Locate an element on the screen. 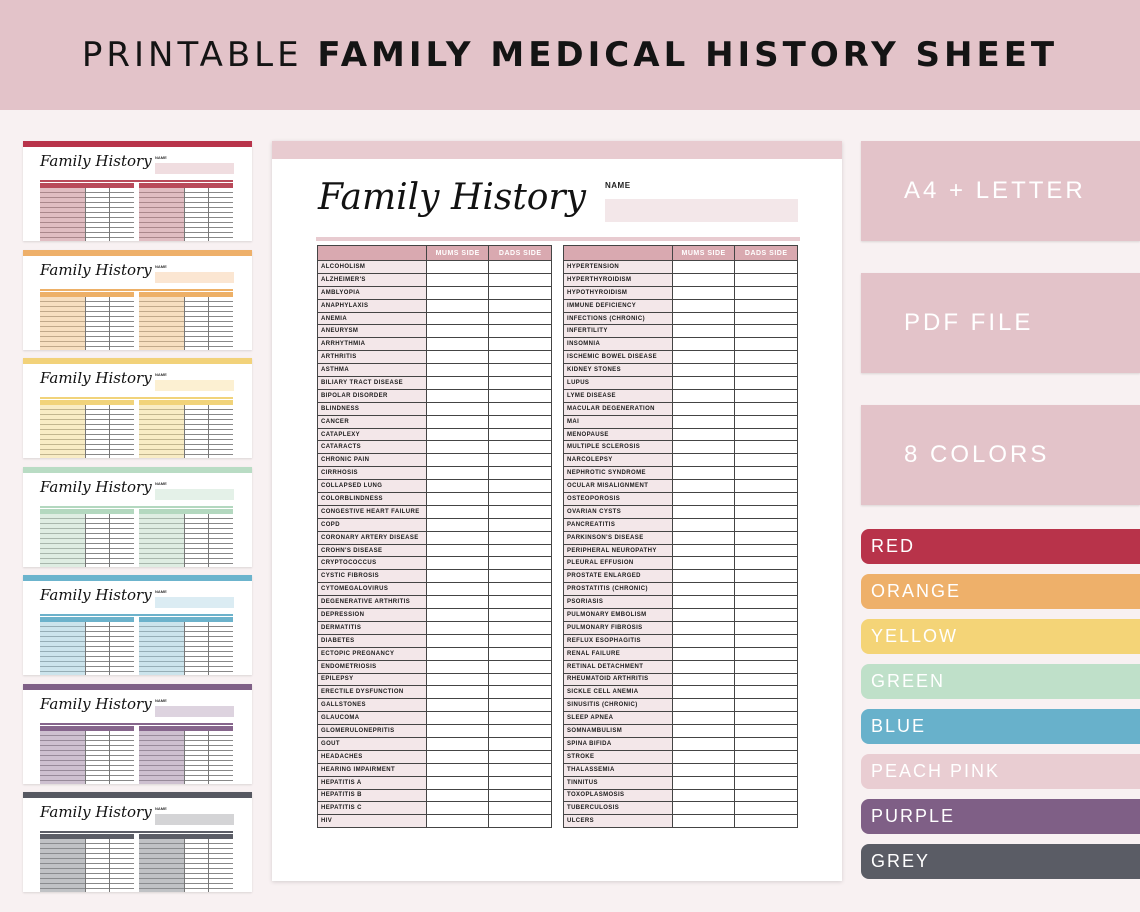  name-field is located at coordinates (701, 210).